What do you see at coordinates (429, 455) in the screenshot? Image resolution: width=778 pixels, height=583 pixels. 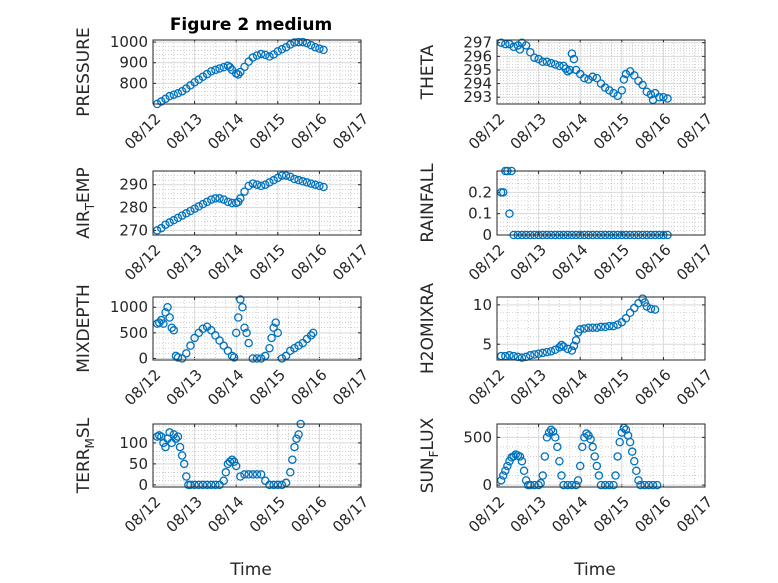 I see `y-axis-label: SUNFLUX` at bounding box center [429, 455].